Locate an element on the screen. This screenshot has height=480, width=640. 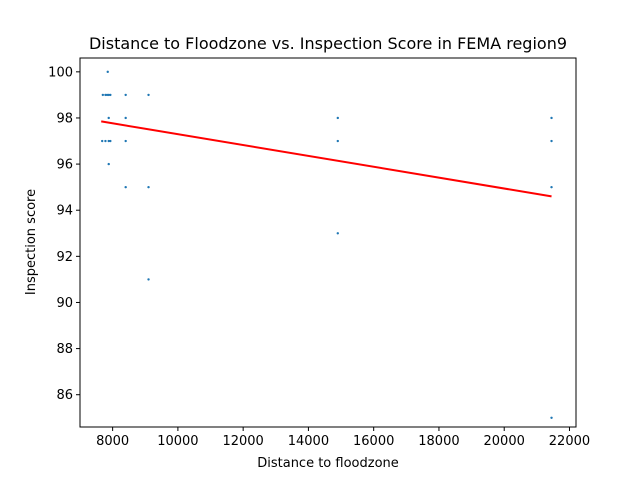
y-tick-label: 98 is located at coordinates (64, 118).